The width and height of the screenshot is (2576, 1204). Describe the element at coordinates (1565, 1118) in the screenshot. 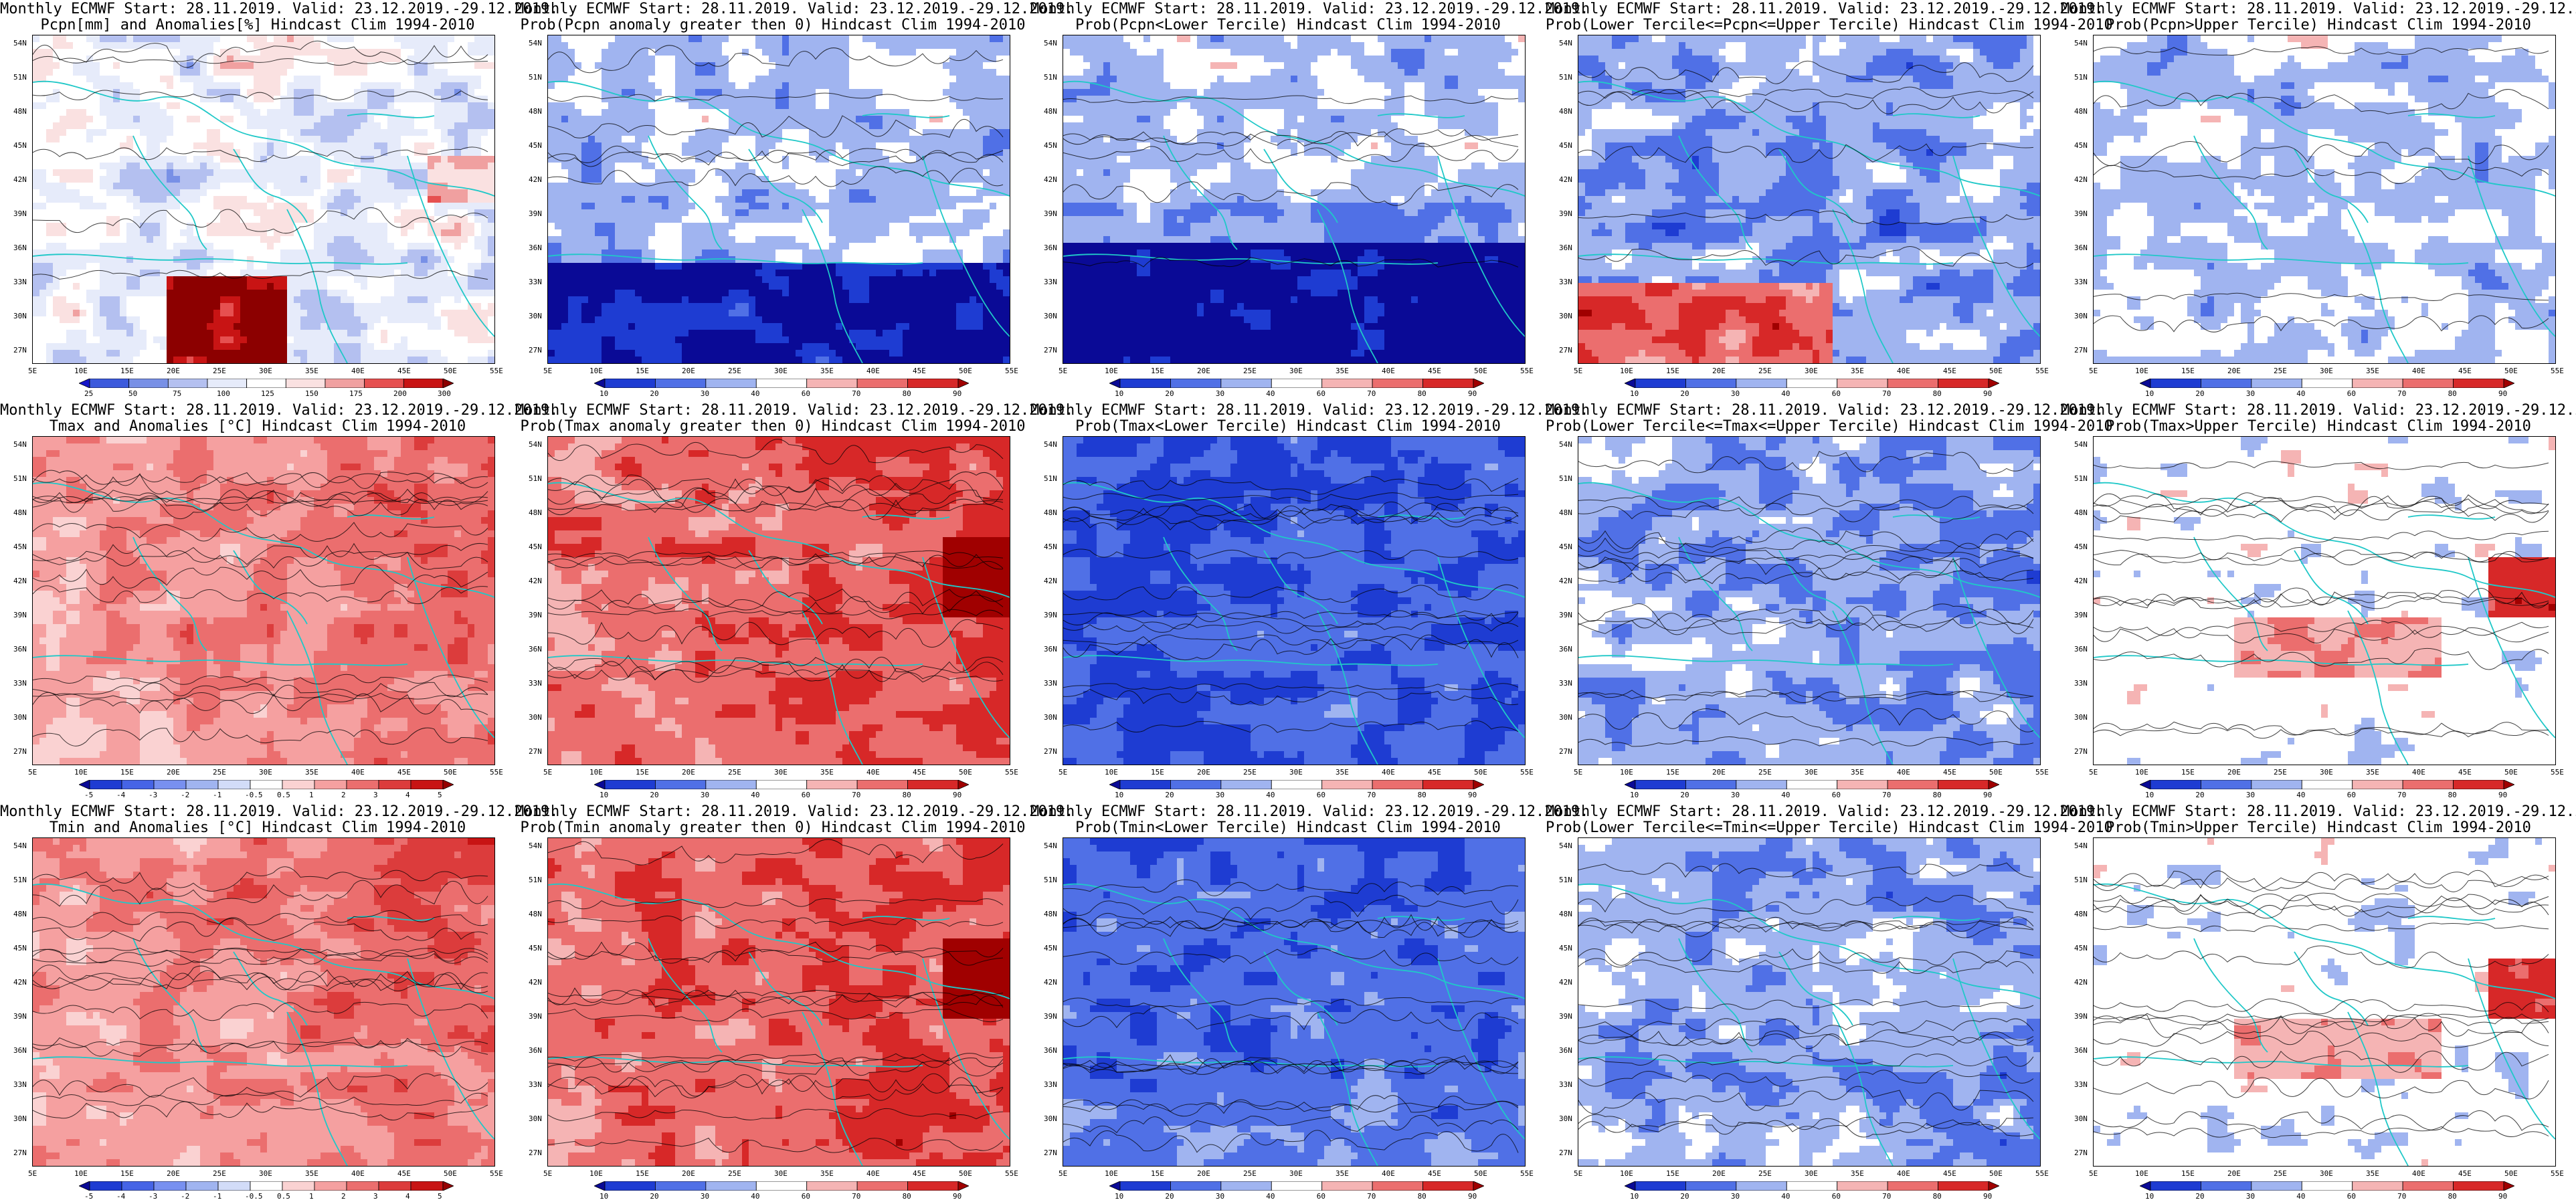

I see `latitude-label: 30N` at that location.